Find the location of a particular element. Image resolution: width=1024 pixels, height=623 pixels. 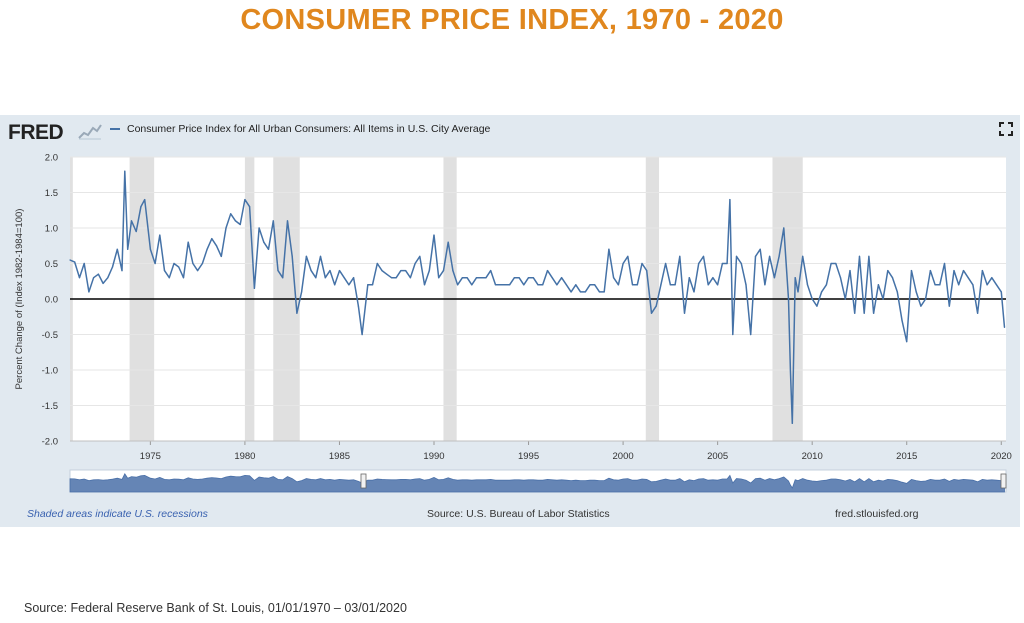

recession-note-link: Shaded areas indicate U.S. recessions is located at coordinates (117, 514).